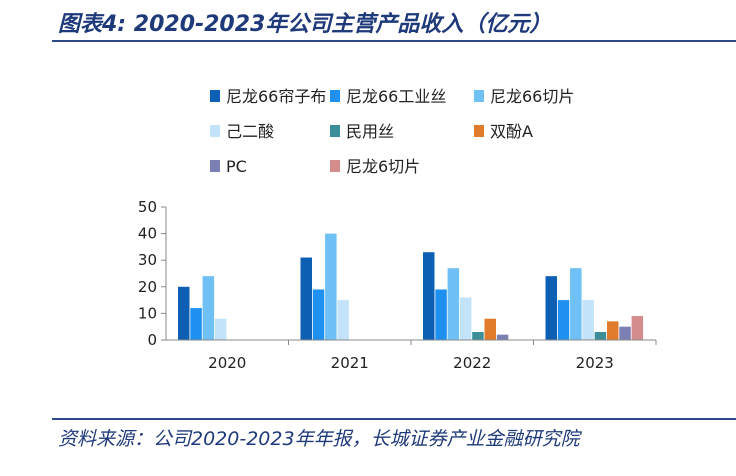 Image resolution: width=736 pixels, height=476 pixels. Describe the element at coordinates (411, 355) in the screenshot. I see `x-axis: 2020 2021 2022 2023` at that location.